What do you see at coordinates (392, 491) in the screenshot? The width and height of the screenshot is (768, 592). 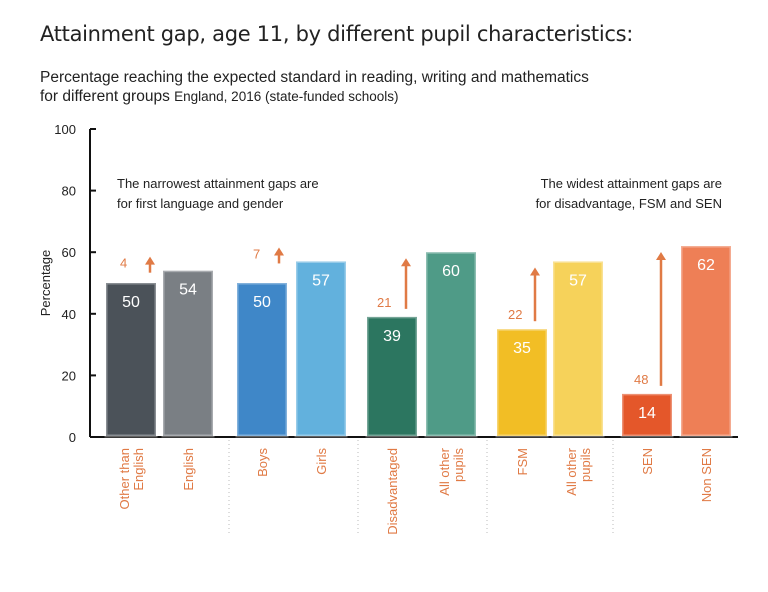 I see `category-label: Disadvantaged` at bounding box center [392, 491].